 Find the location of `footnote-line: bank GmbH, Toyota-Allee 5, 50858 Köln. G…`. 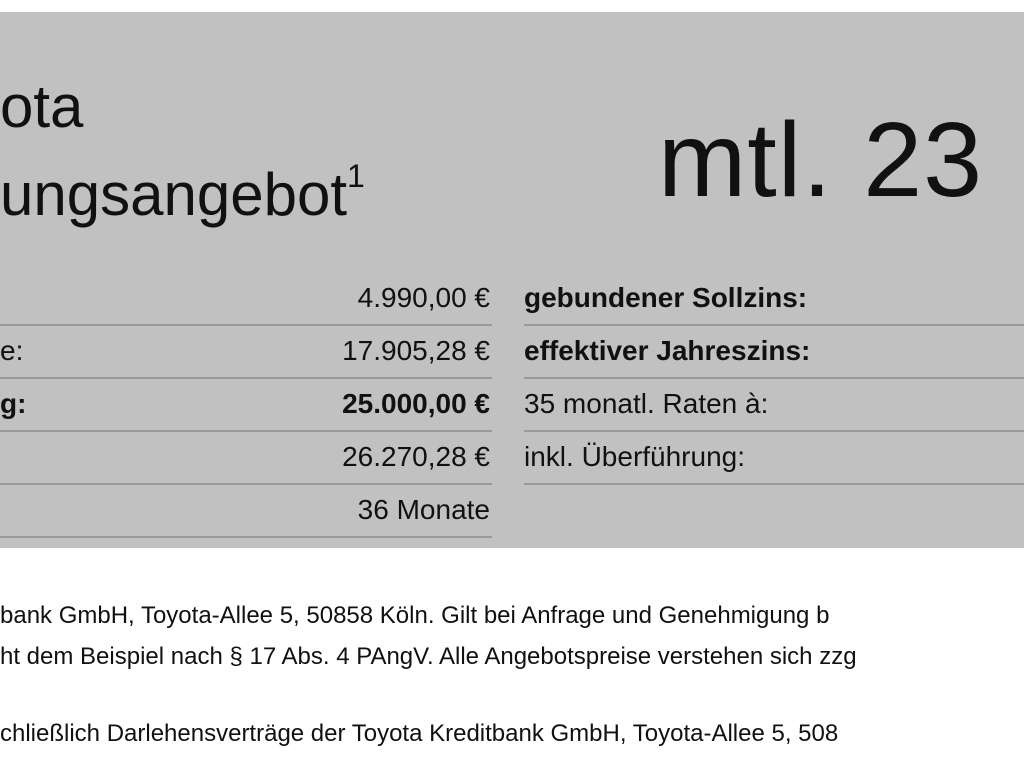

footnote-line: bank GmbH, Toyota-Allee 5, 50858 Köln. G… is located at coordinates (415, 615).